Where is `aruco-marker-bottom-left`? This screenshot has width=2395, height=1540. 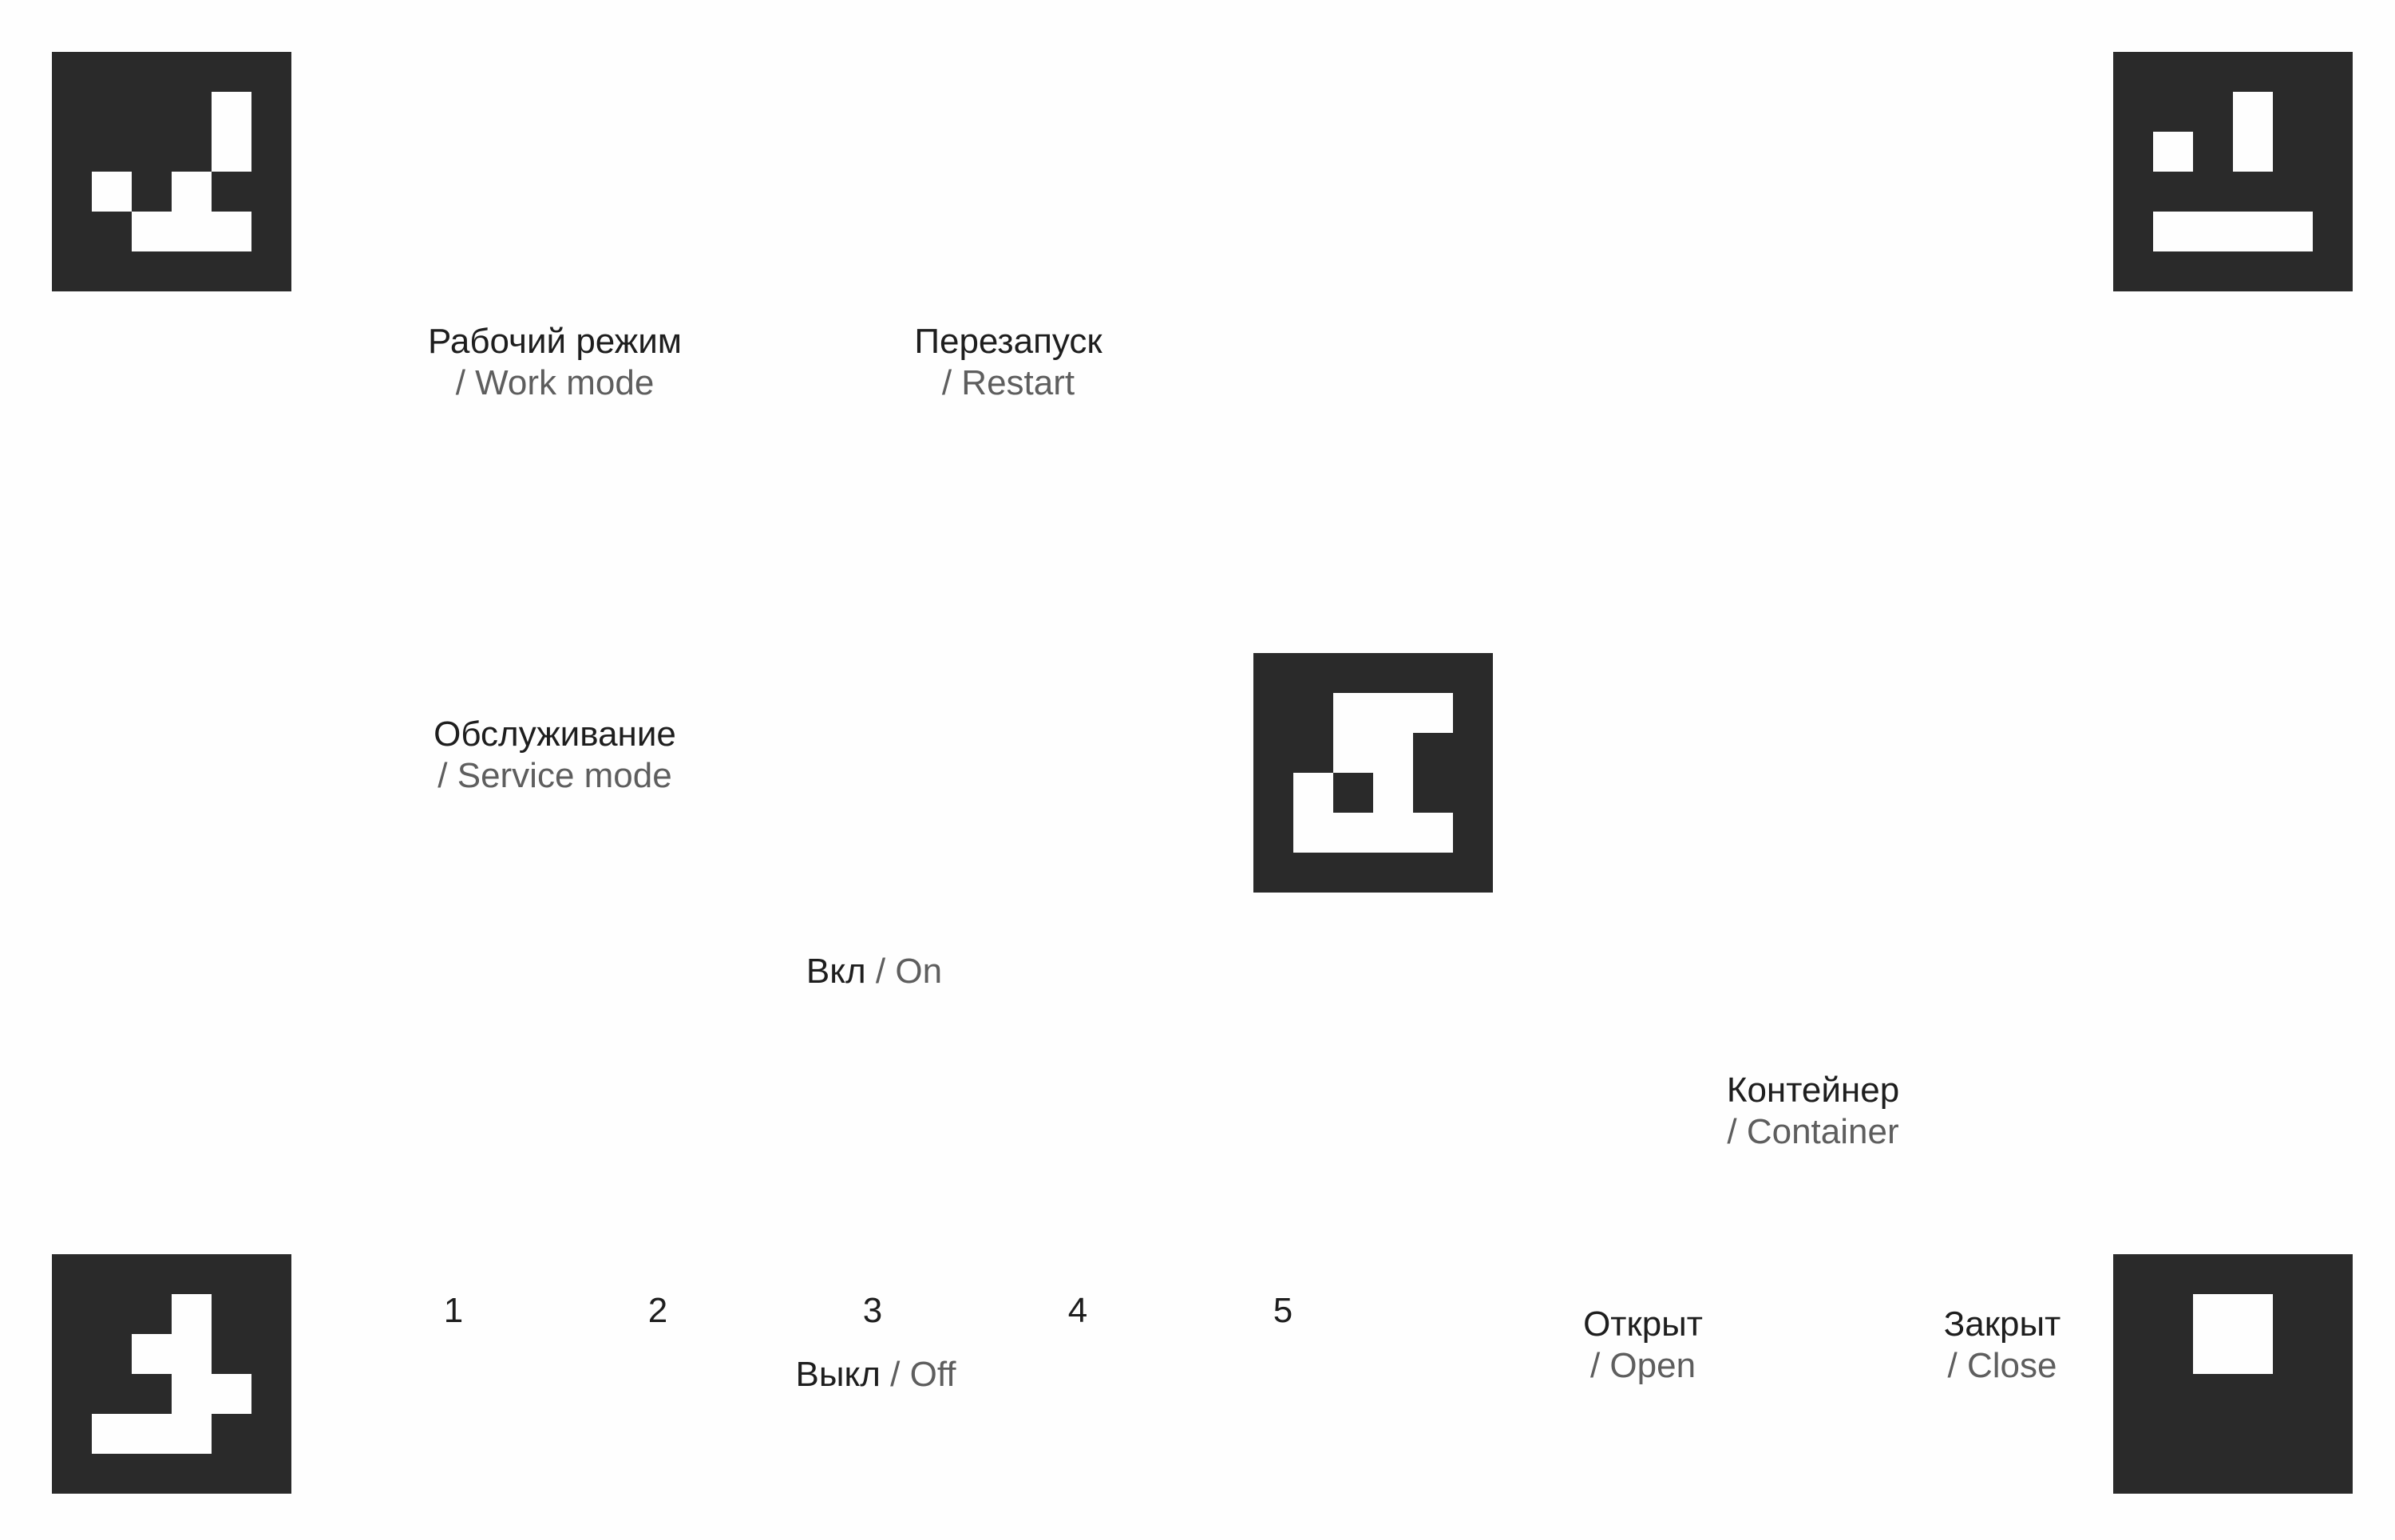 aruco-marker-bottom-left is located at coordinates (171, 1374).